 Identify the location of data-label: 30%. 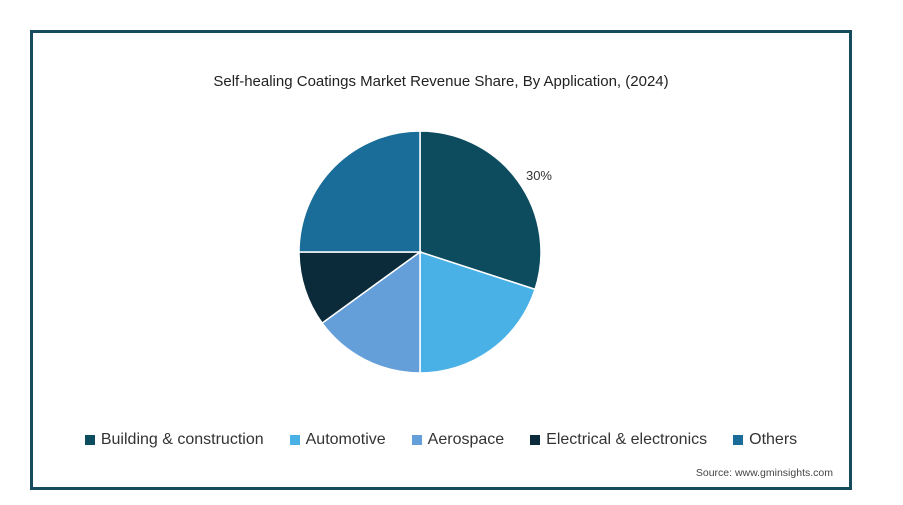
(539, 175).